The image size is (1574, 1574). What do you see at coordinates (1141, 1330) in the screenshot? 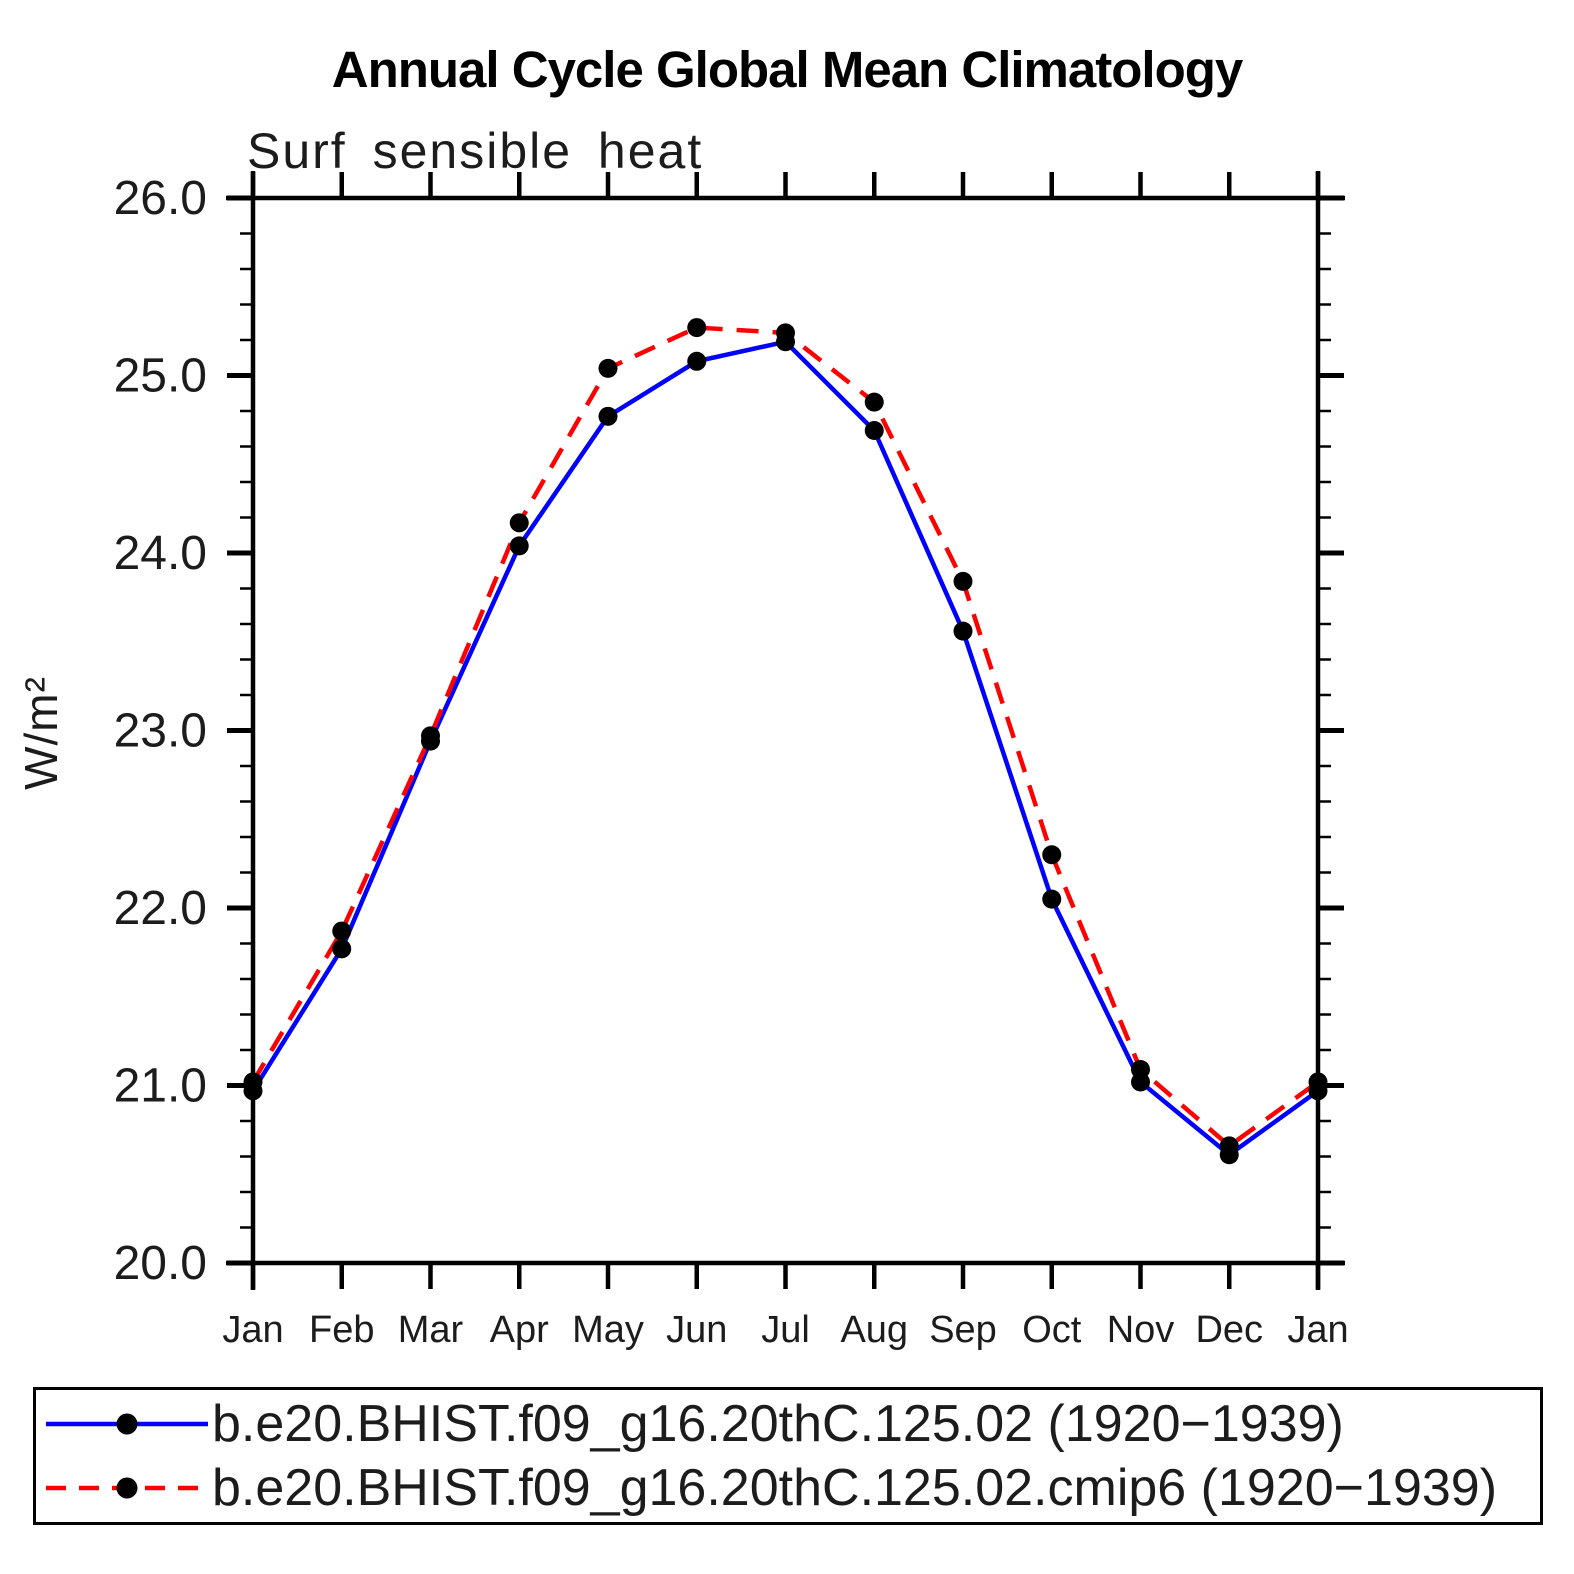
I see `x-tick-label: Nov` at bounding box center [1141, 1330].